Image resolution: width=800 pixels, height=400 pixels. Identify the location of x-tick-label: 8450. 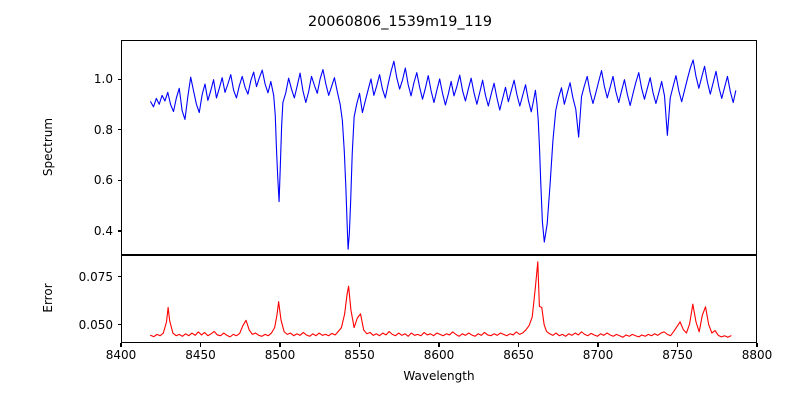
(200, 355).